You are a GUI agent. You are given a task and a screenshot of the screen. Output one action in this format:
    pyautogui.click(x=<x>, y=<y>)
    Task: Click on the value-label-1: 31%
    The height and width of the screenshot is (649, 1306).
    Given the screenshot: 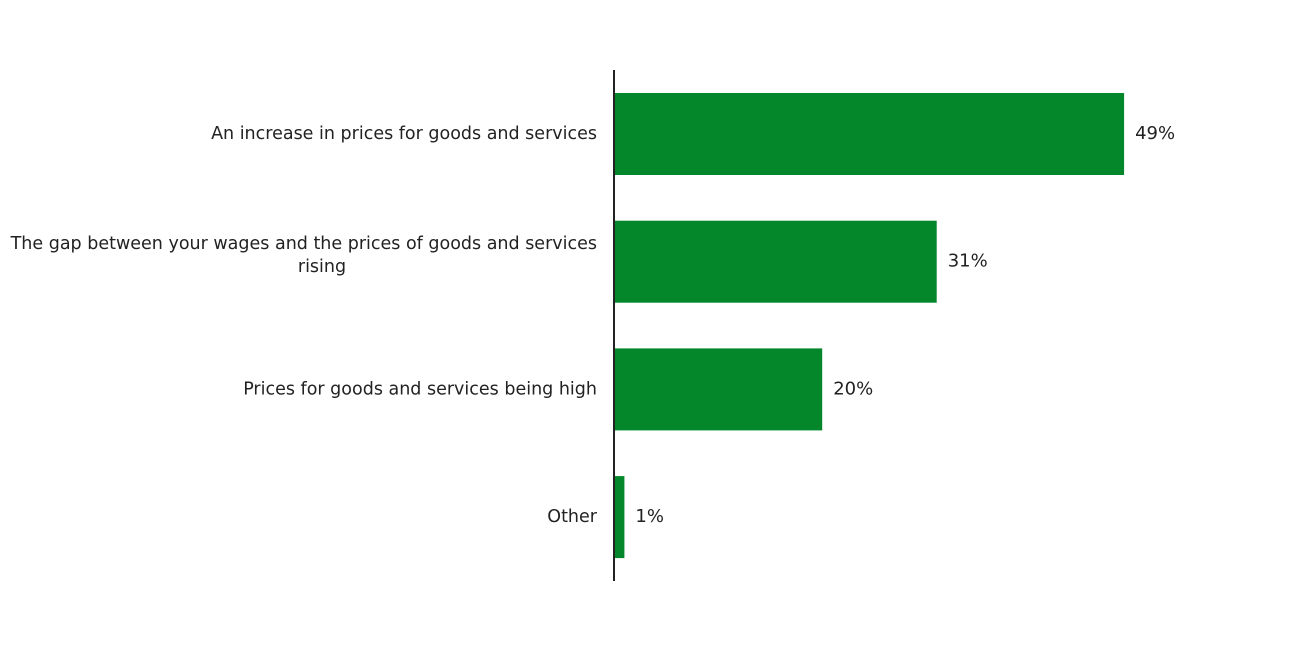 What is the action you would take?
    pyautogui.click(x=968, y=261)
    